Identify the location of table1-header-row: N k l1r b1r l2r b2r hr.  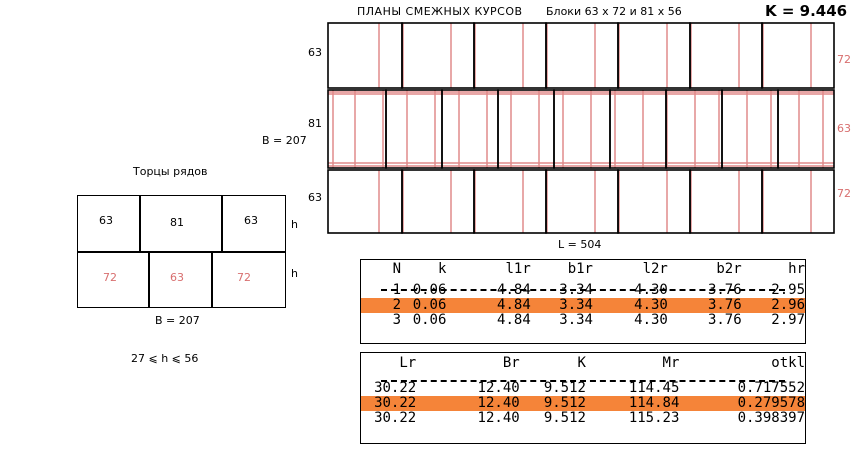
(583, 269).